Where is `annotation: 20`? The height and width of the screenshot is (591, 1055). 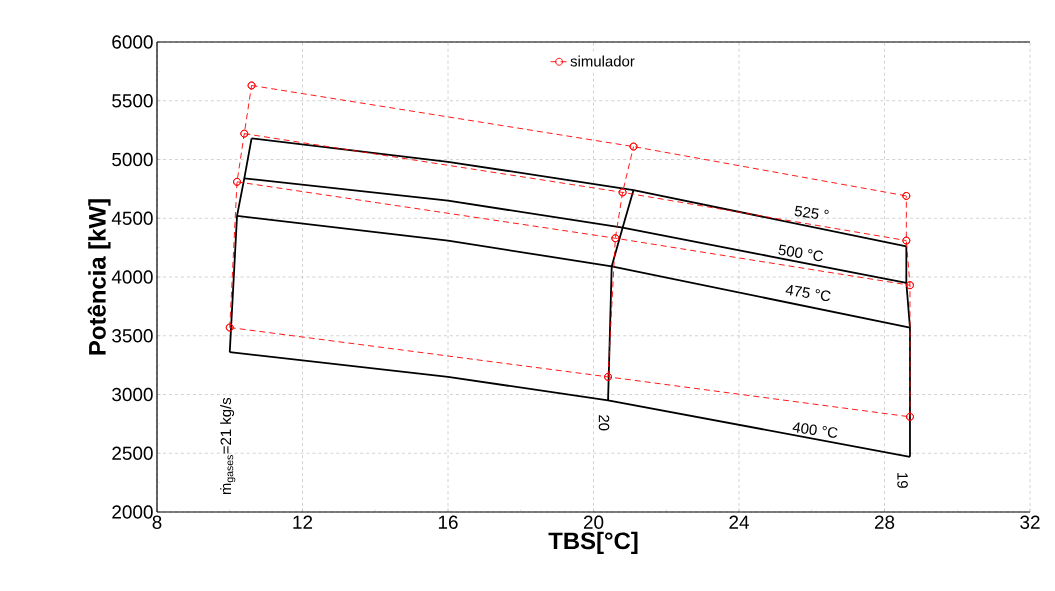
annotation: 20 is located at coordinates (604, 423).